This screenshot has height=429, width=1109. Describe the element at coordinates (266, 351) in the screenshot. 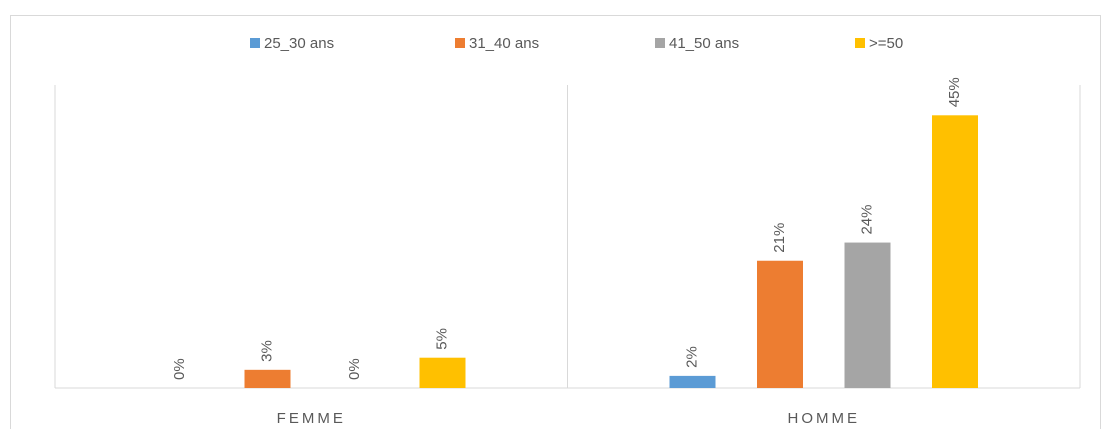

I see `data-label: 3%` at that location.